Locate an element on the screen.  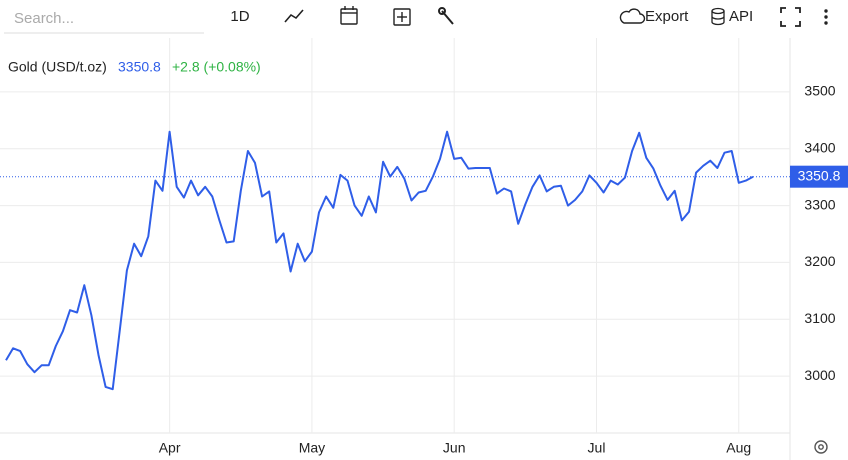
add-indicator-icon is located at coordinates (402, 17).